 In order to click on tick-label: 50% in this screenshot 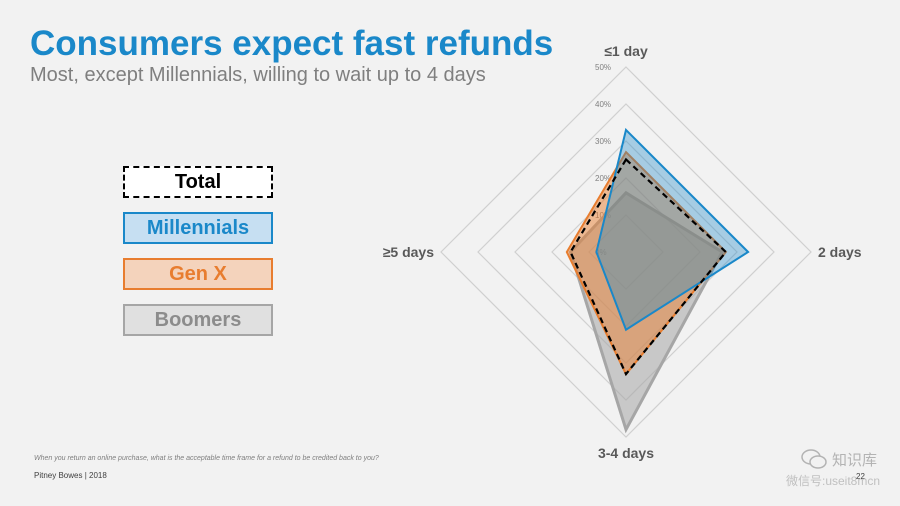, I will do `click(603, 67)`.